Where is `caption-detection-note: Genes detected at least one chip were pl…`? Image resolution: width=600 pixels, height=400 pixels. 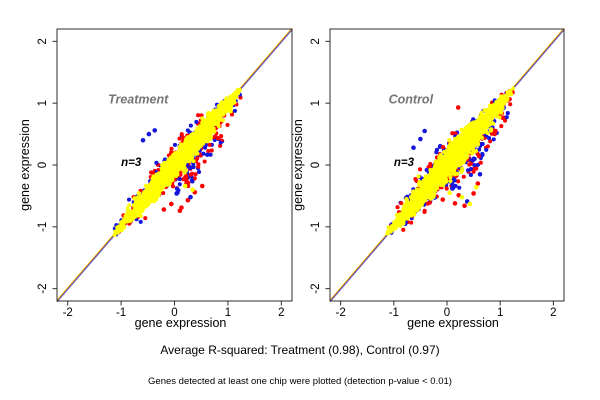
caption-detection-note: Genes detected at least one chip were pl… is located at coordinates (300, 381).